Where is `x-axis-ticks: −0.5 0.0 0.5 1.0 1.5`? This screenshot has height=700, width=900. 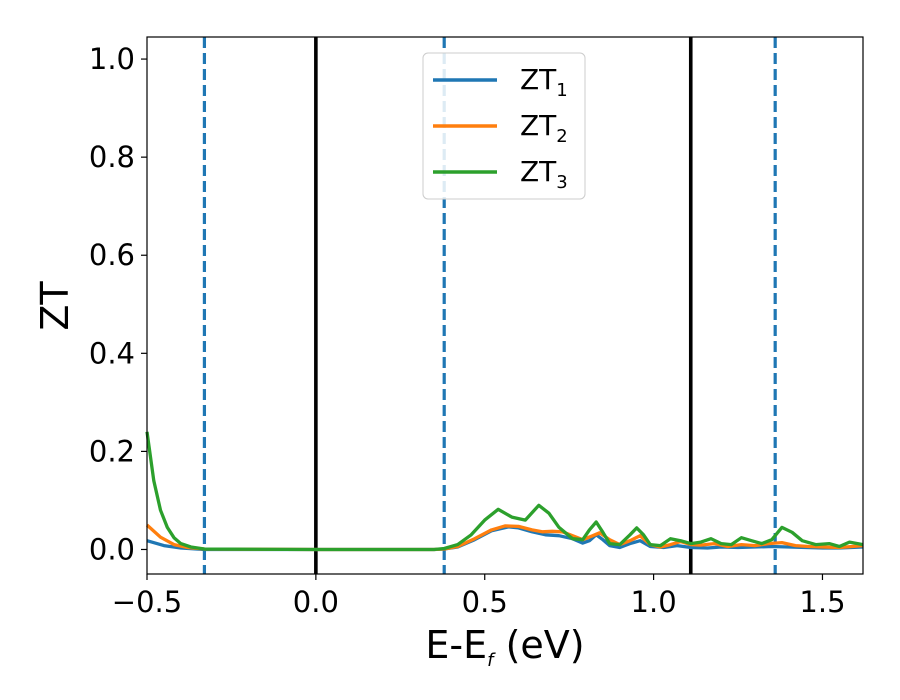
x-axis-ticks: −0.5 0.0 0.5 1.0 1.5 is located at coordinates (479, 596).